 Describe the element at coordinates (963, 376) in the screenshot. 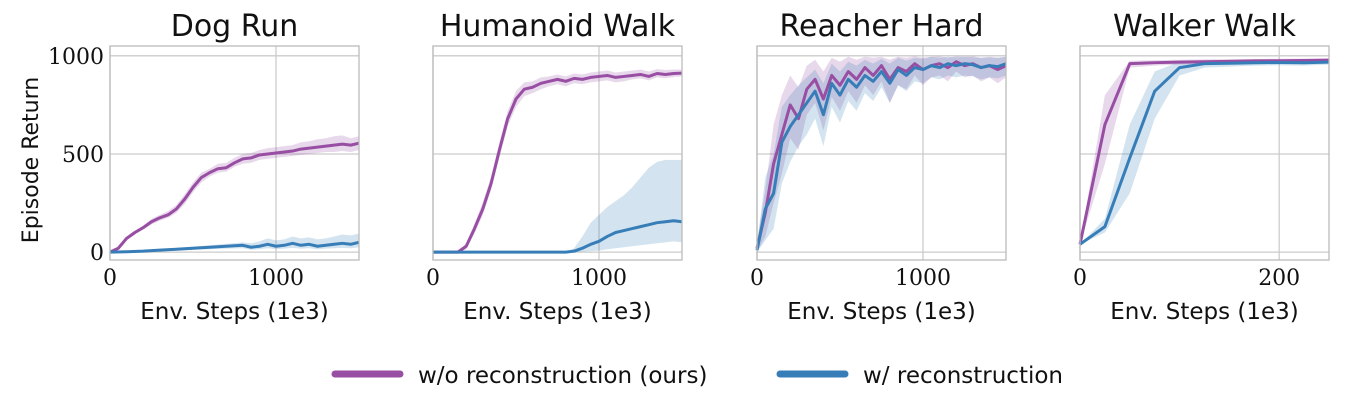

I see `legend-label-reconstruction: w/ reconstruction` at that location.